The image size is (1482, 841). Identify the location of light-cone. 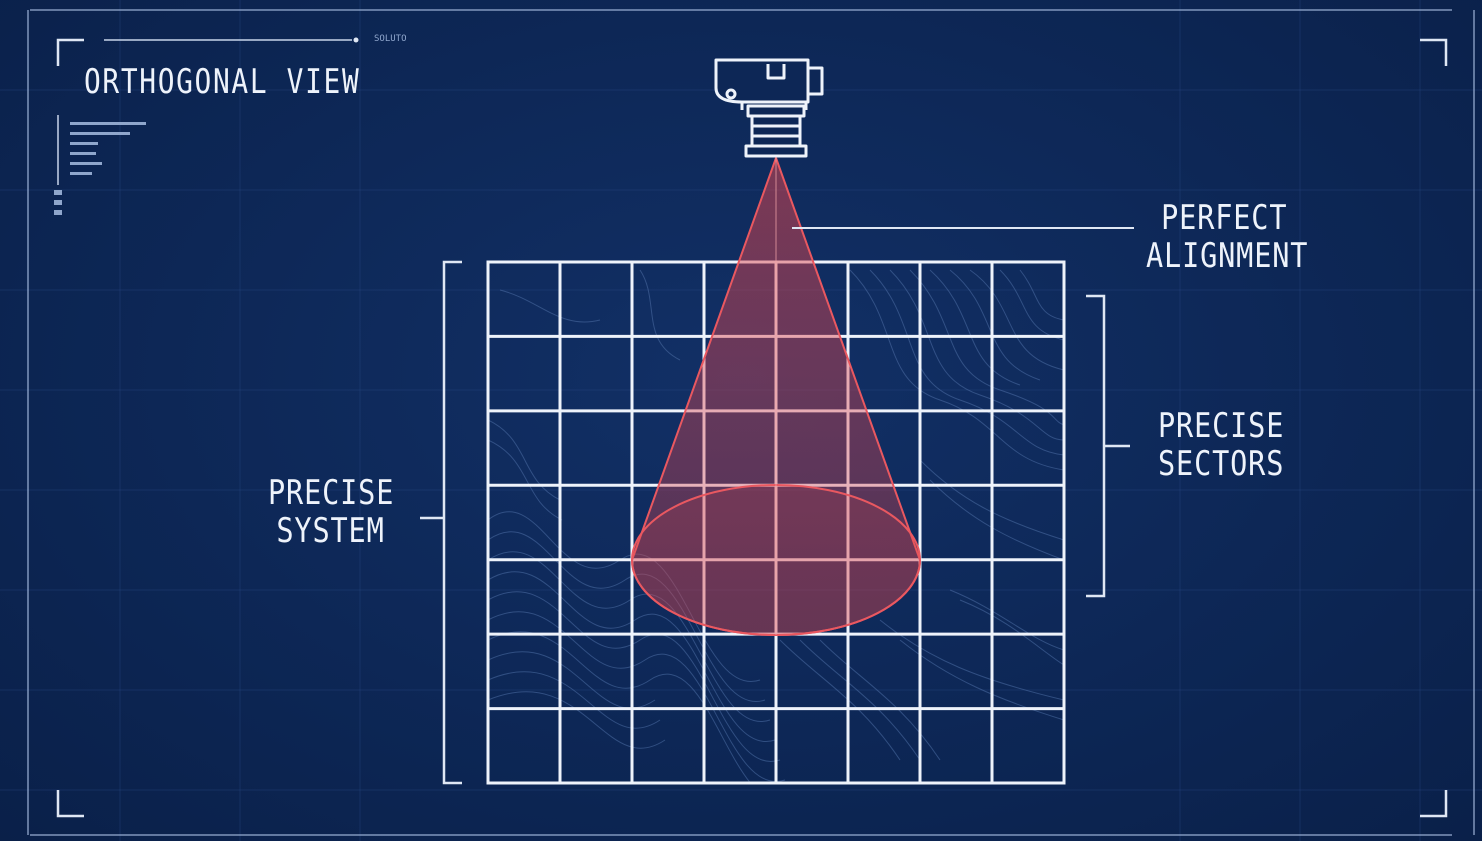
(776, 395).